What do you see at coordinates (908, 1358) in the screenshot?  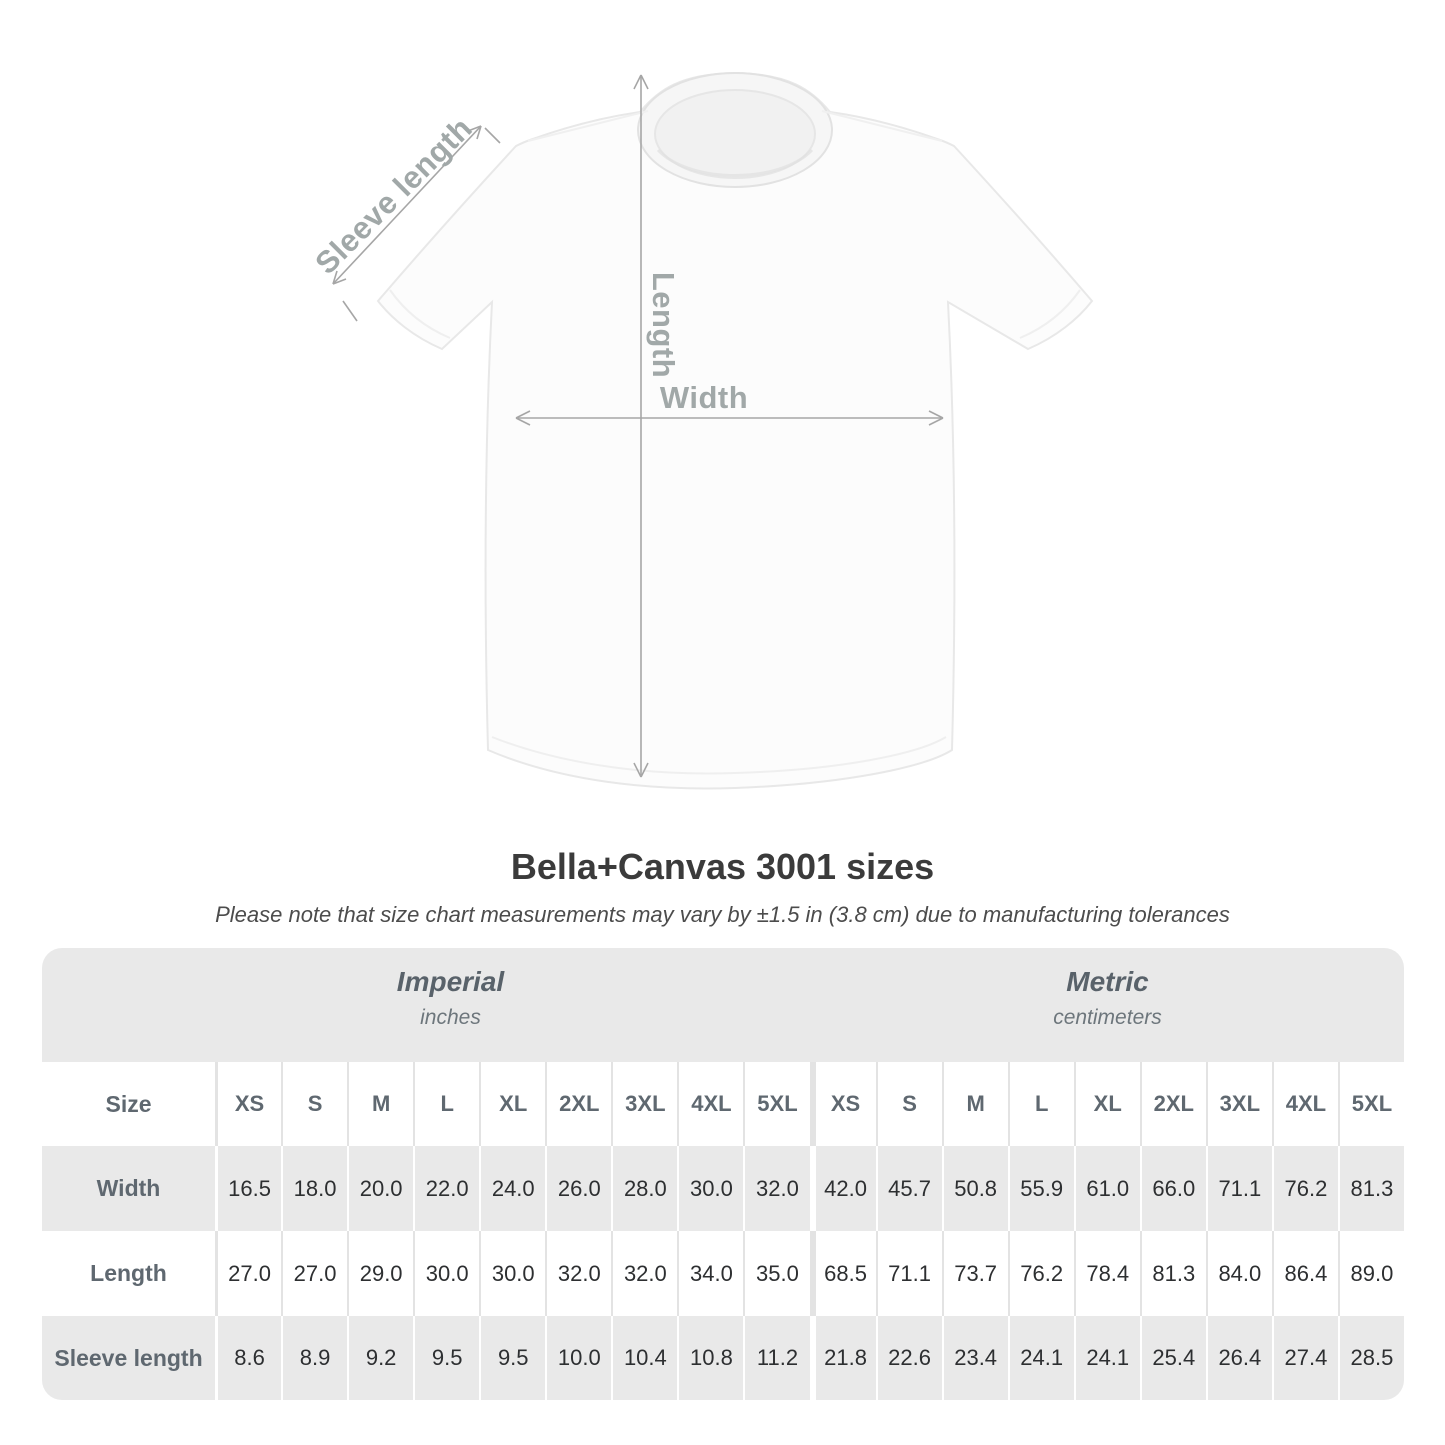 I see `cell-sleeve-length-metric-s: 22.6` at bounding box center [908, 1358].